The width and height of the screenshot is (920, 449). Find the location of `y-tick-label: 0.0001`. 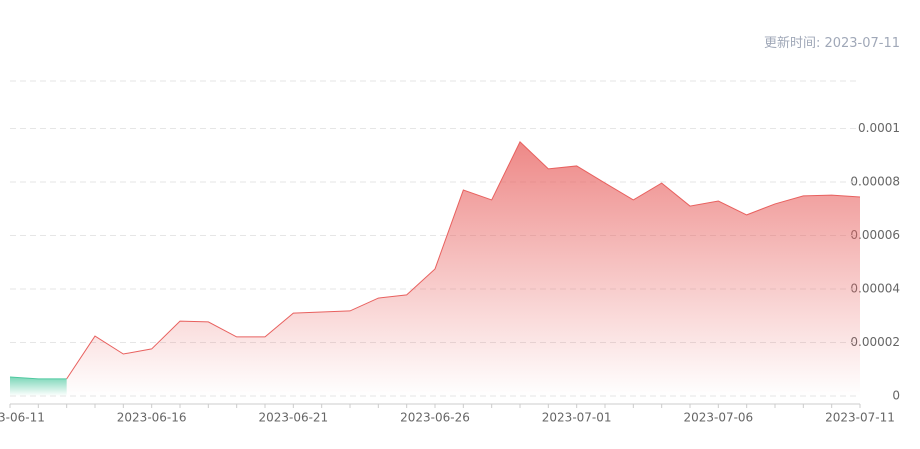

y-tick-label: 0.0001 is located at coordinates (879, 128).